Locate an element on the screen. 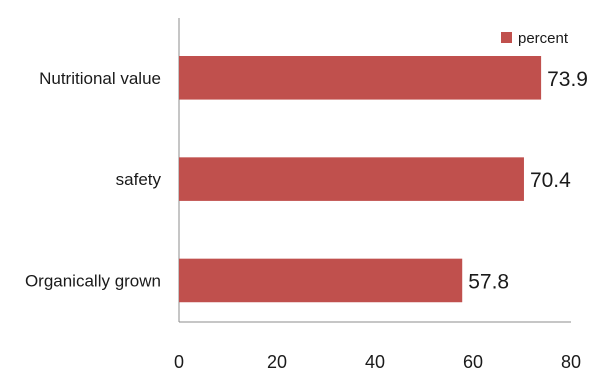  data-label: 73.9 is located at coordinates (567, 79).